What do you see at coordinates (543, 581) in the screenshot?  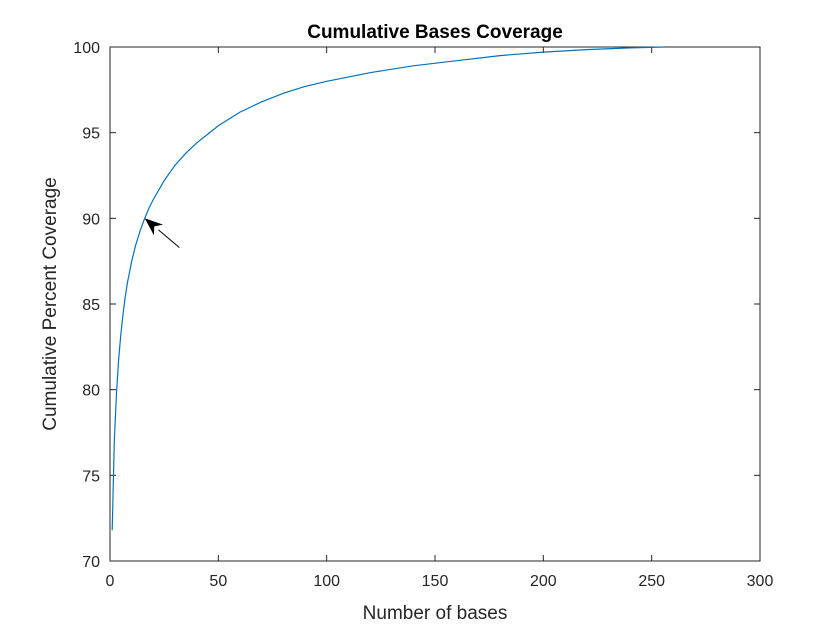 I see `x-tick-label: 200` at bounding box center [543, 581].